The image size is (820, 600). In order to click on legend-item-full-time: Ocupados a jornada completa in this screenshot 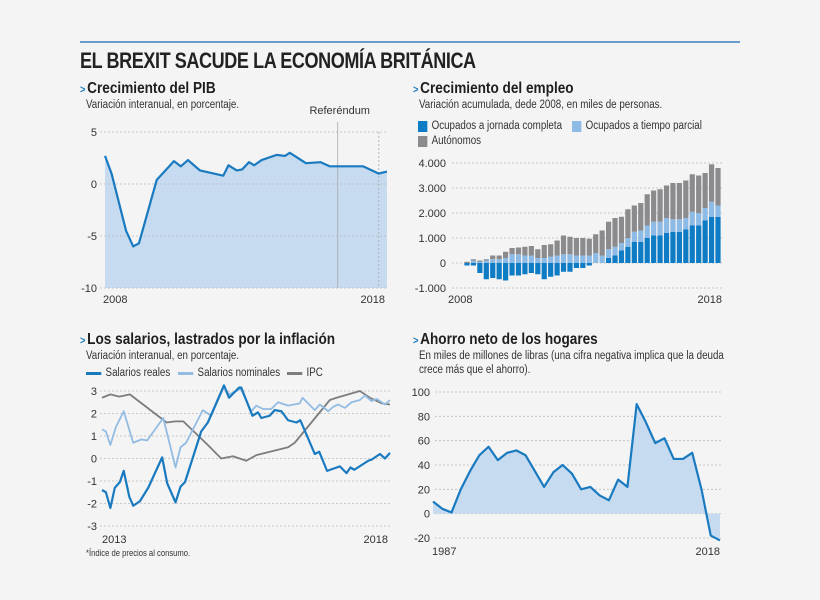, I will do `click(490, 126)`.